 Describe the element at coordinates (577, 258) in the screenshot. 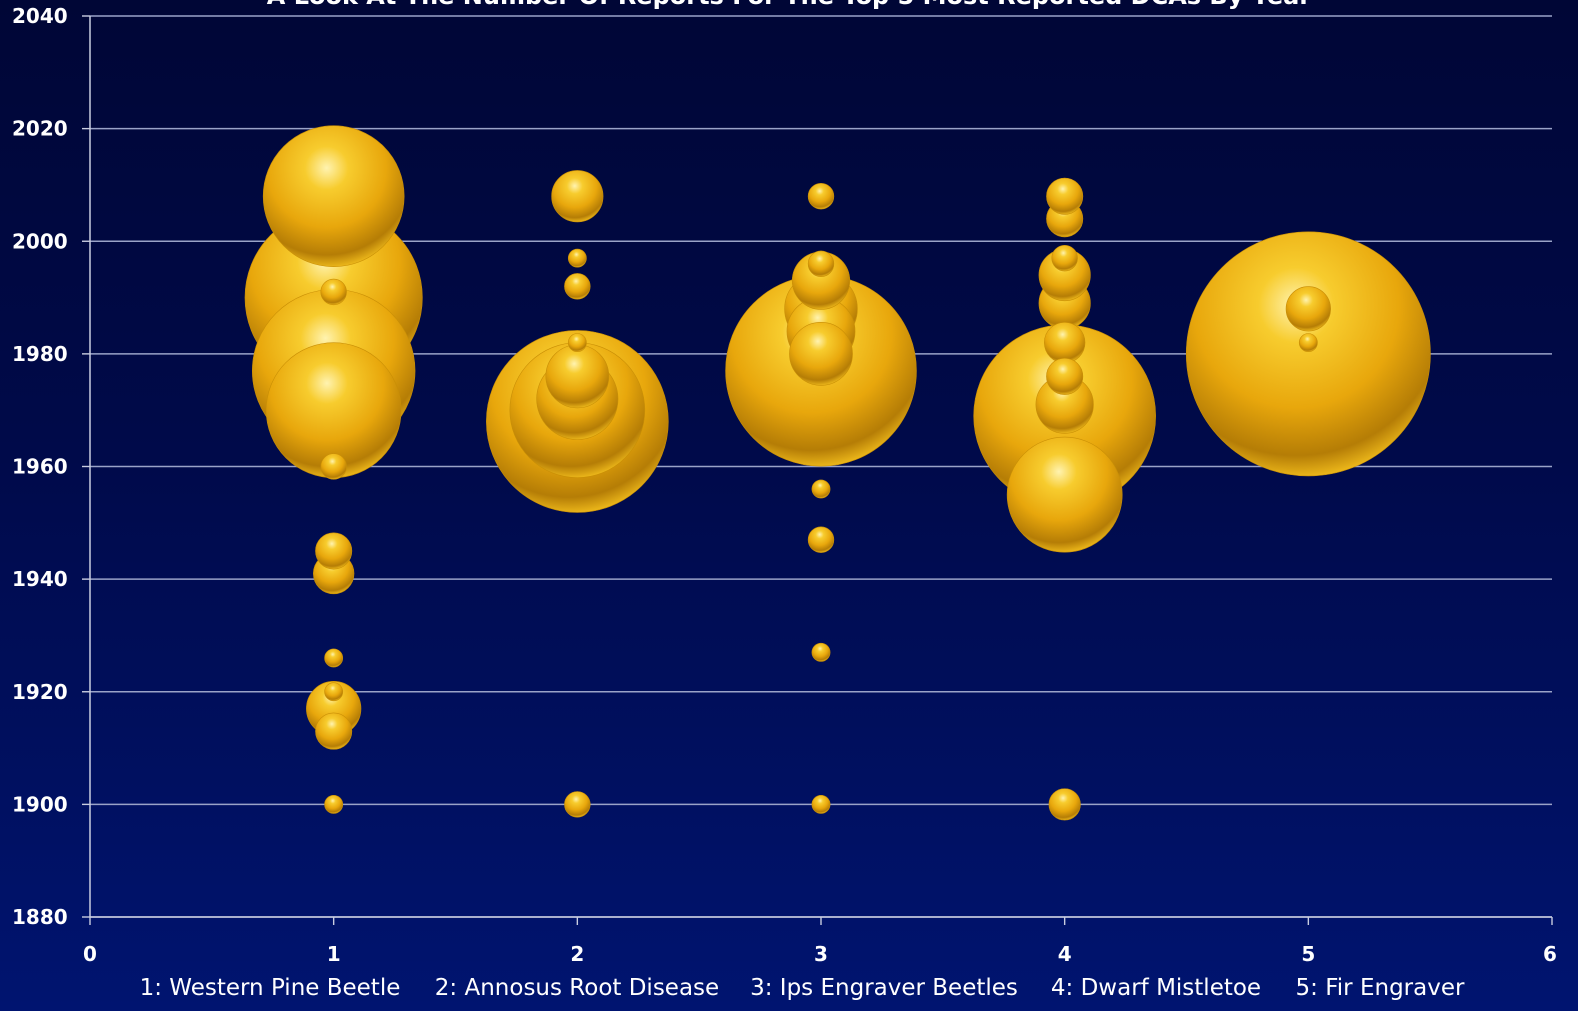

I see `bubble-s2-1997` at that location.